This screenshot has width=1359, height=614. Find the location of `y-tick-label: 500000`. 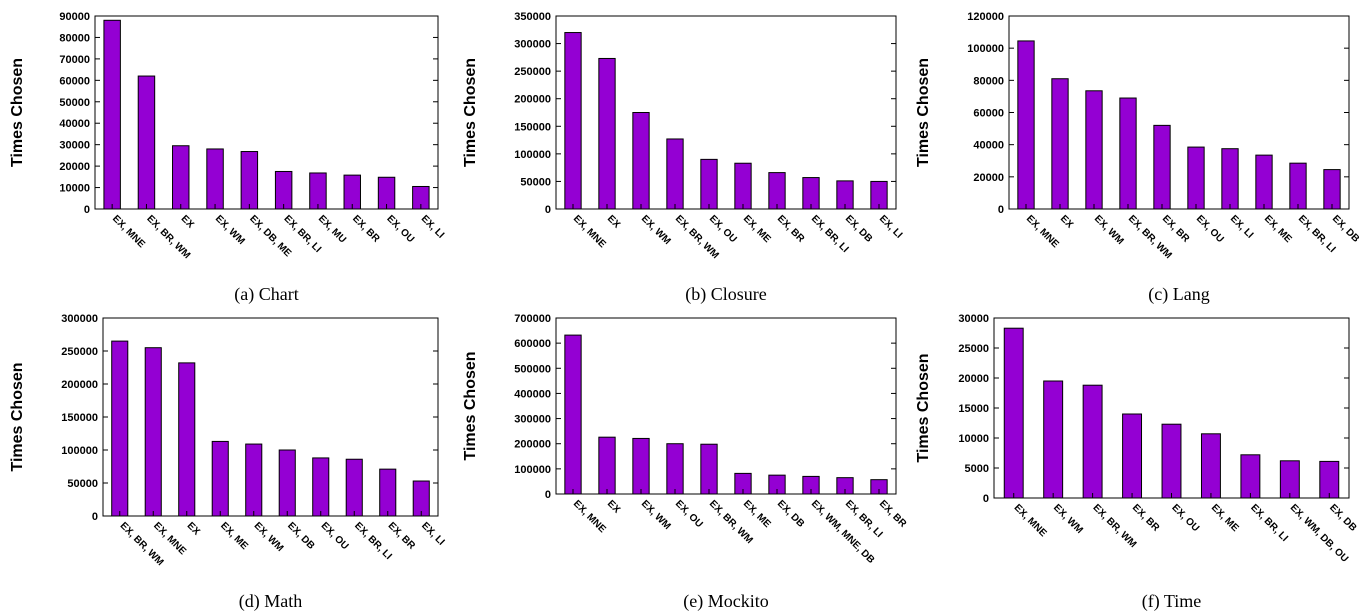

y-tick-label: 500000 is located at coordinates (532, 369).